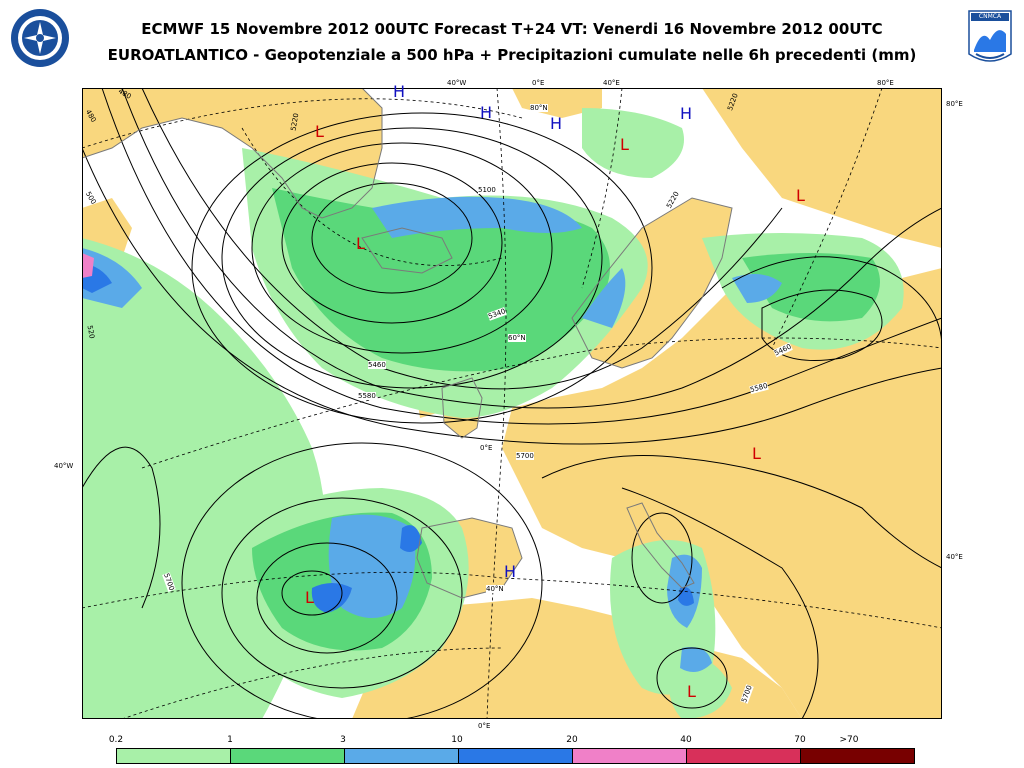  I want to click on legend-tick: 1, so click(230, 740).